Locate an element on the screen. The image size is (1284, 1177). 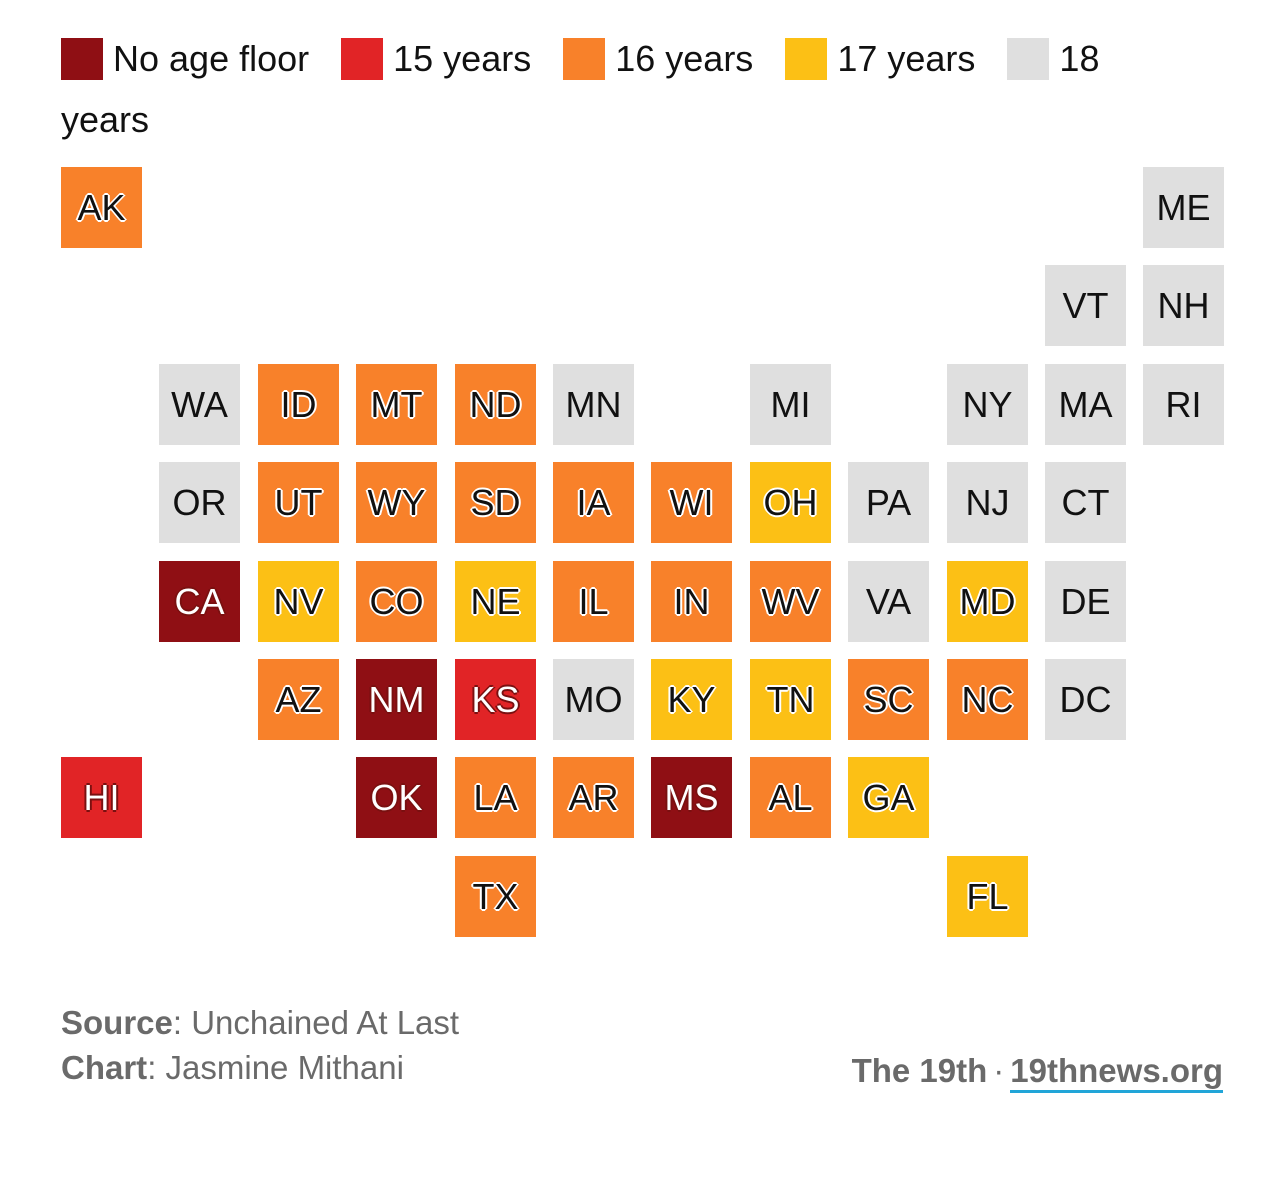
state-tile-ky: KY is located at coordinates (691, 699).